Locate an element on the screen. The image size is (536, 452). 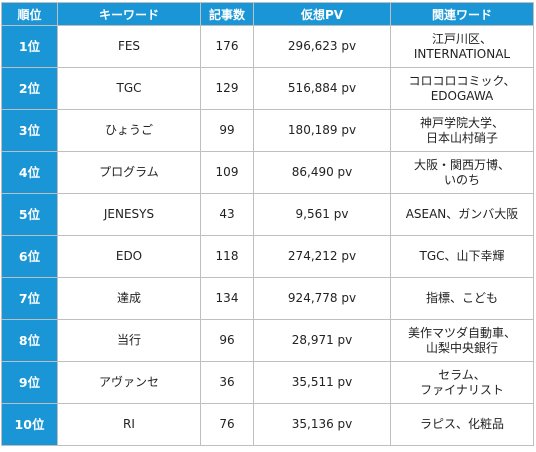
related-words-cell: 指標、こども is located at coordinates (462, 298).